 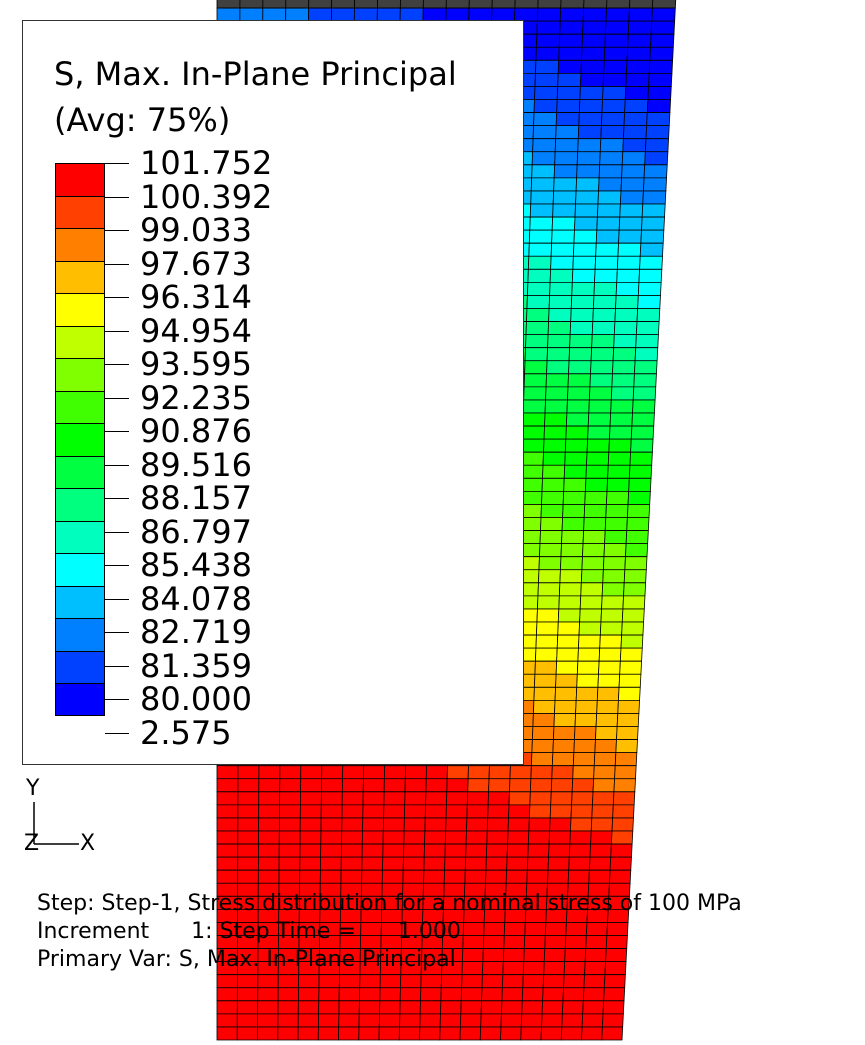 What do you see at coordinates (117, 197) in the screenshot?
I see `legend-tick-mark` at bounding box center [117, 197].